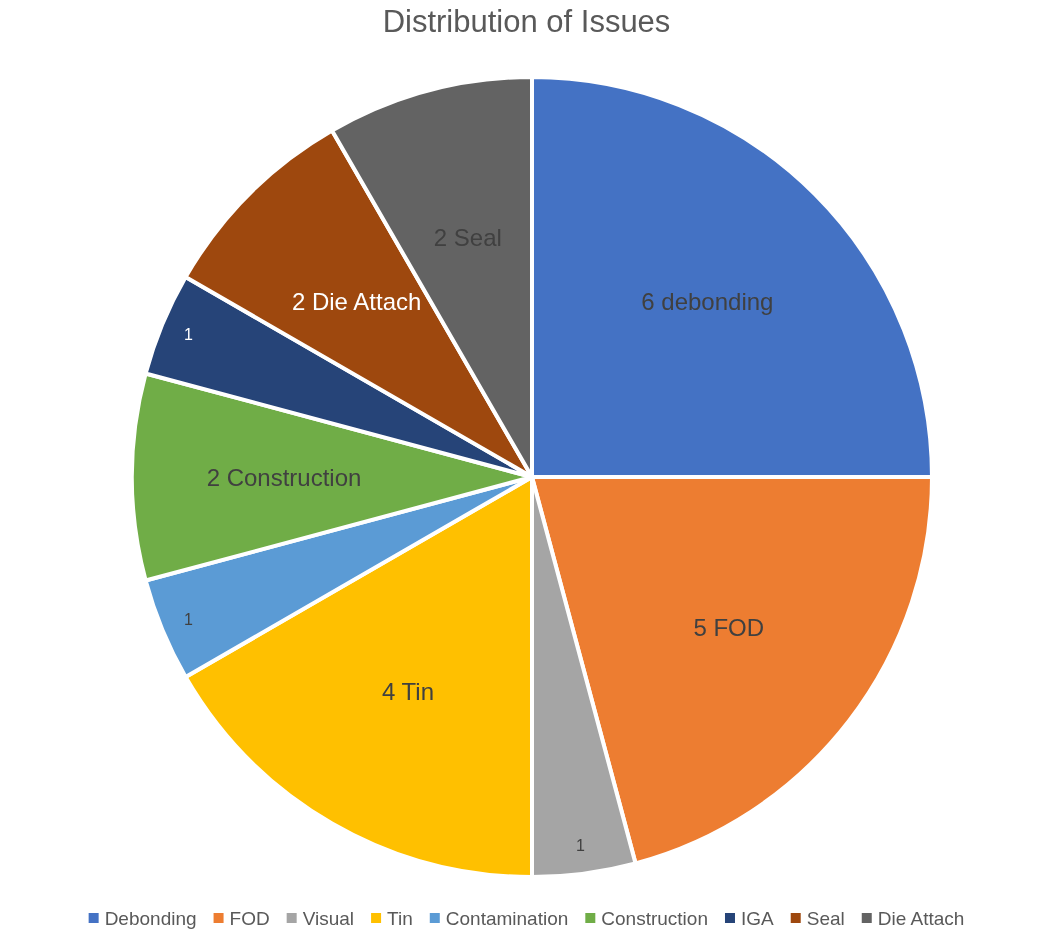 The width and height of the screenshot is (1053, 932). Describe the element at coordinates (757, 918) in the screenshot. I see `legend-label: IGA` at that location.